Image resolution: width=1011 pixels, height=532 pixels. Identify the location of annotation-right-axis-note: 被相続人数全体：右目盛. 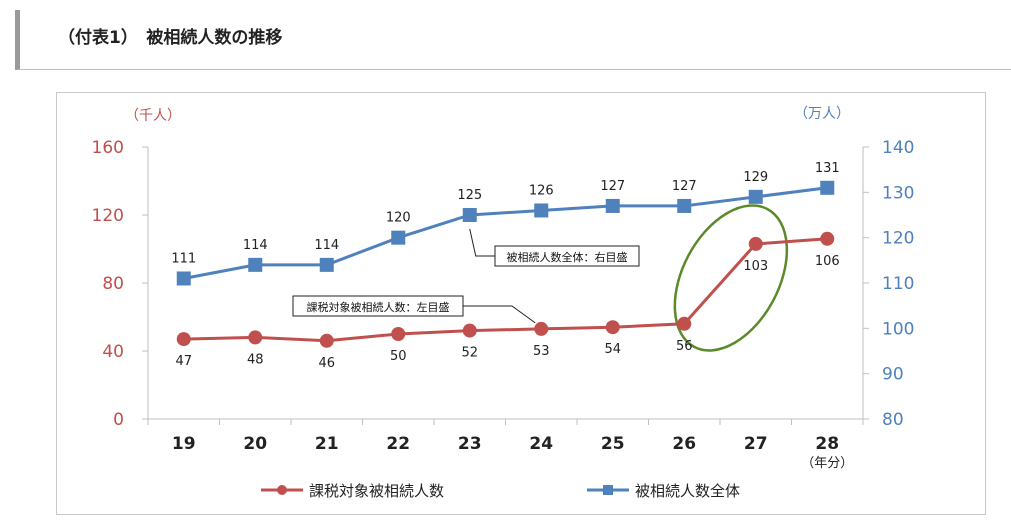
(567, 257).